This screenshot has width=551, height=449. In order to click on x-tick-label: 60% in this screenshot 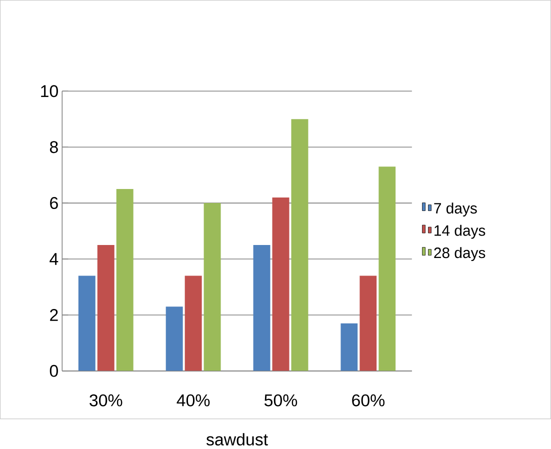, I will do `click(368, 400)`.